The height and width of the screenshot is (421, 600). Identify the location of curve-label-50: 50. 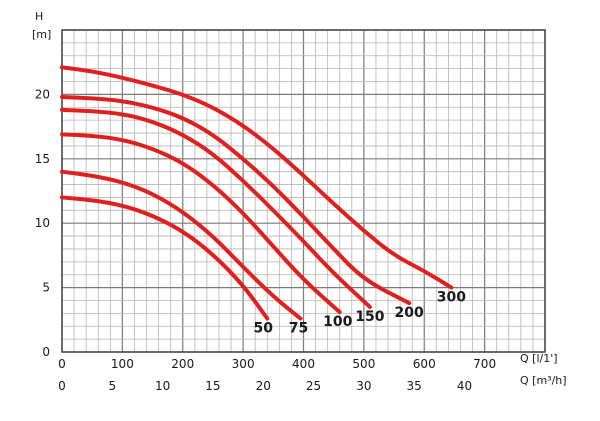
(264, 329).